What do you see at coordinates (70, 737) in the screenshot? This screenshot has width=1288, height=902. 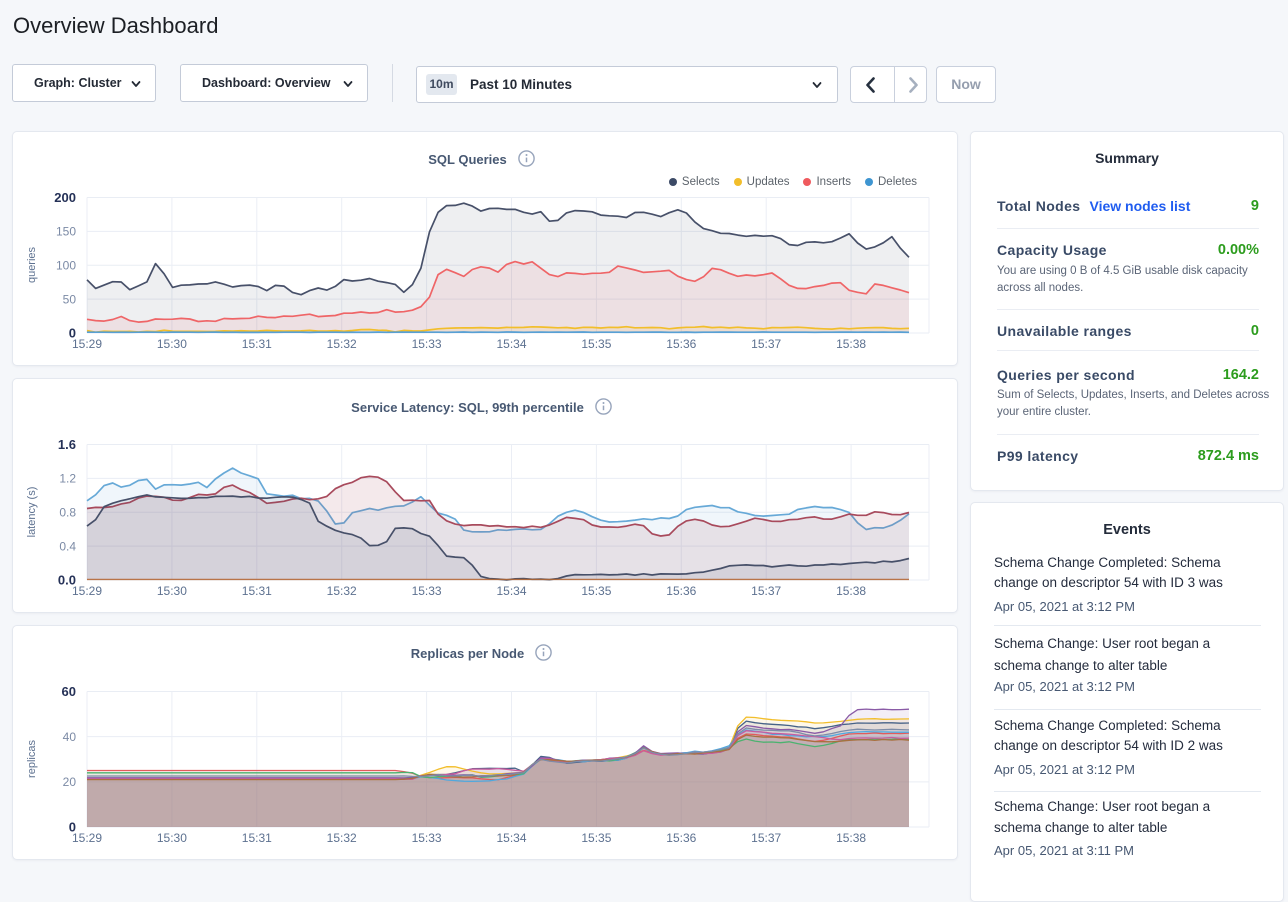 I see `svg-text: 40` at bounding box center [70, 737].